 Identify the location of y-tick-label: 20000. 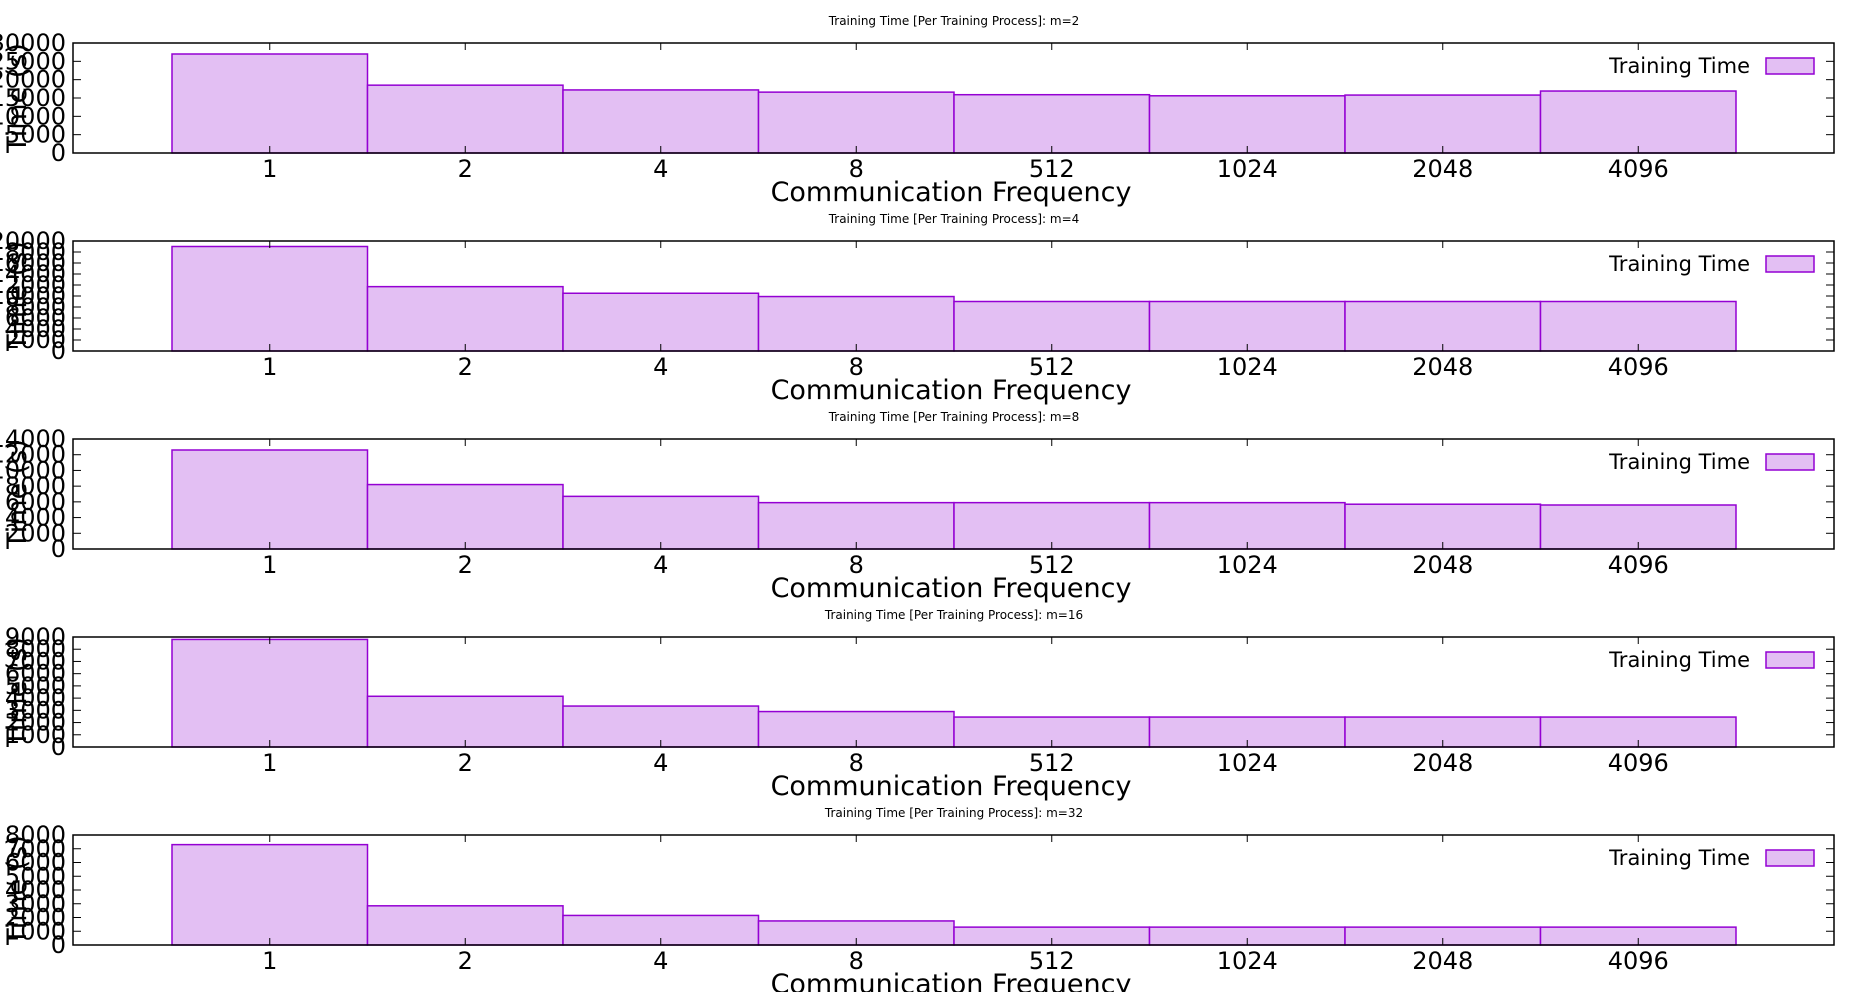
(33, 80).